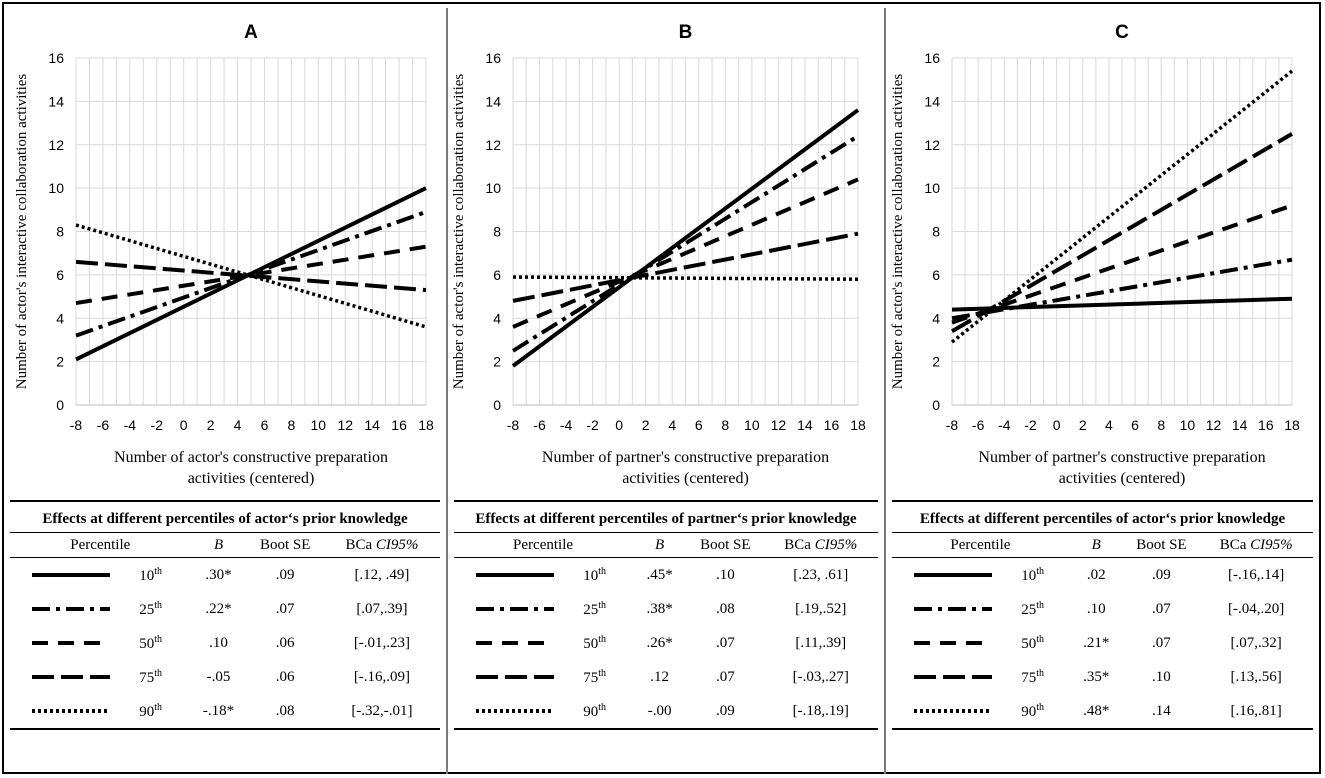 This screenshot has width=1325, height=778. Describe the element at coordinates (493, 188) in the screenshot. I see `y-tick-label: 10` at that location.